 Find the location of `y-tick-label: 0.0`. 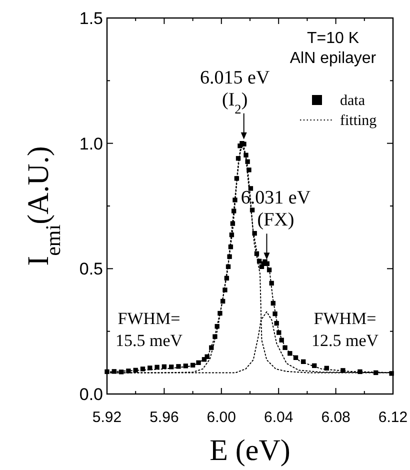

y-tick-label: 0.0 is located at coordinates (91, 394).